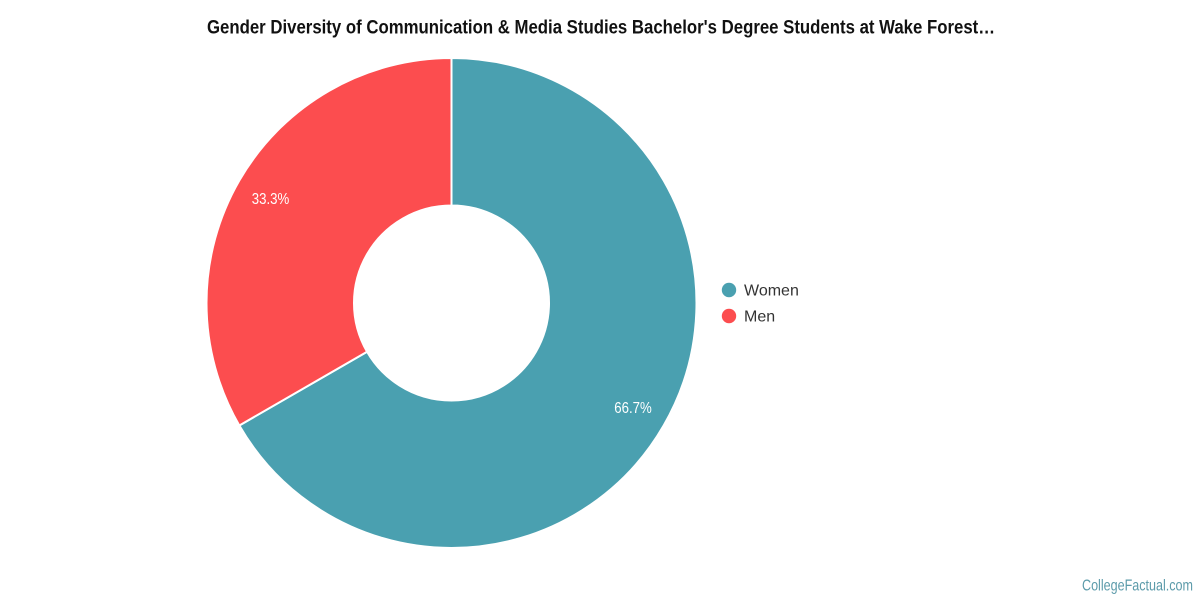 This screenshot has width=1200, height=605. Describe the element at coordinates (271, 199) in the screenshot. I see `svg-text: 33.3%` at that location.